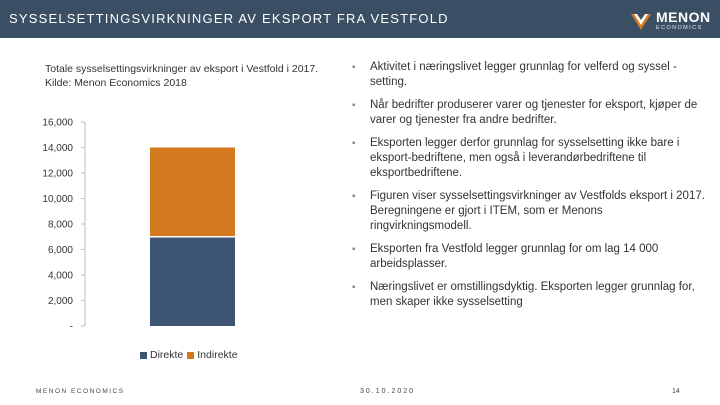 The image size is (720, 405). What do you see at coordinates (71, 327) in the screenshot?
I see `y-tick-label: -` at bounding box center [71, 327].